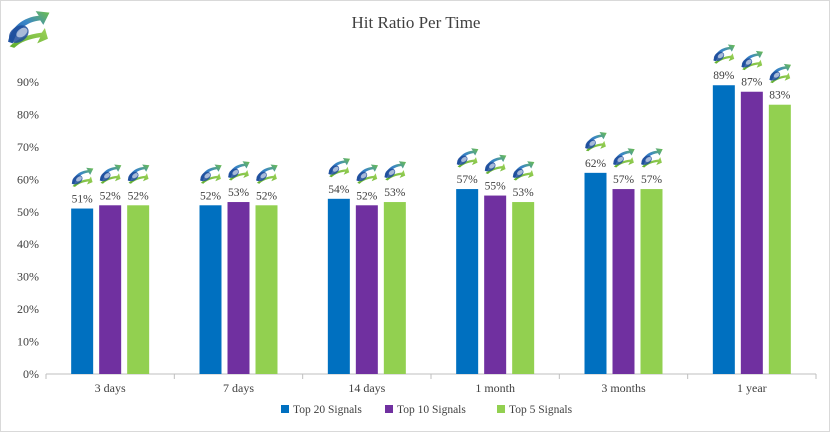 The width and height of the screenshot is (830, 433). Describe the element at coordinates (431, 388) in the screenshot. I see `x-axis-labels: 3 days 7 days 14 days 1 month 3 months 1 year` at that location.